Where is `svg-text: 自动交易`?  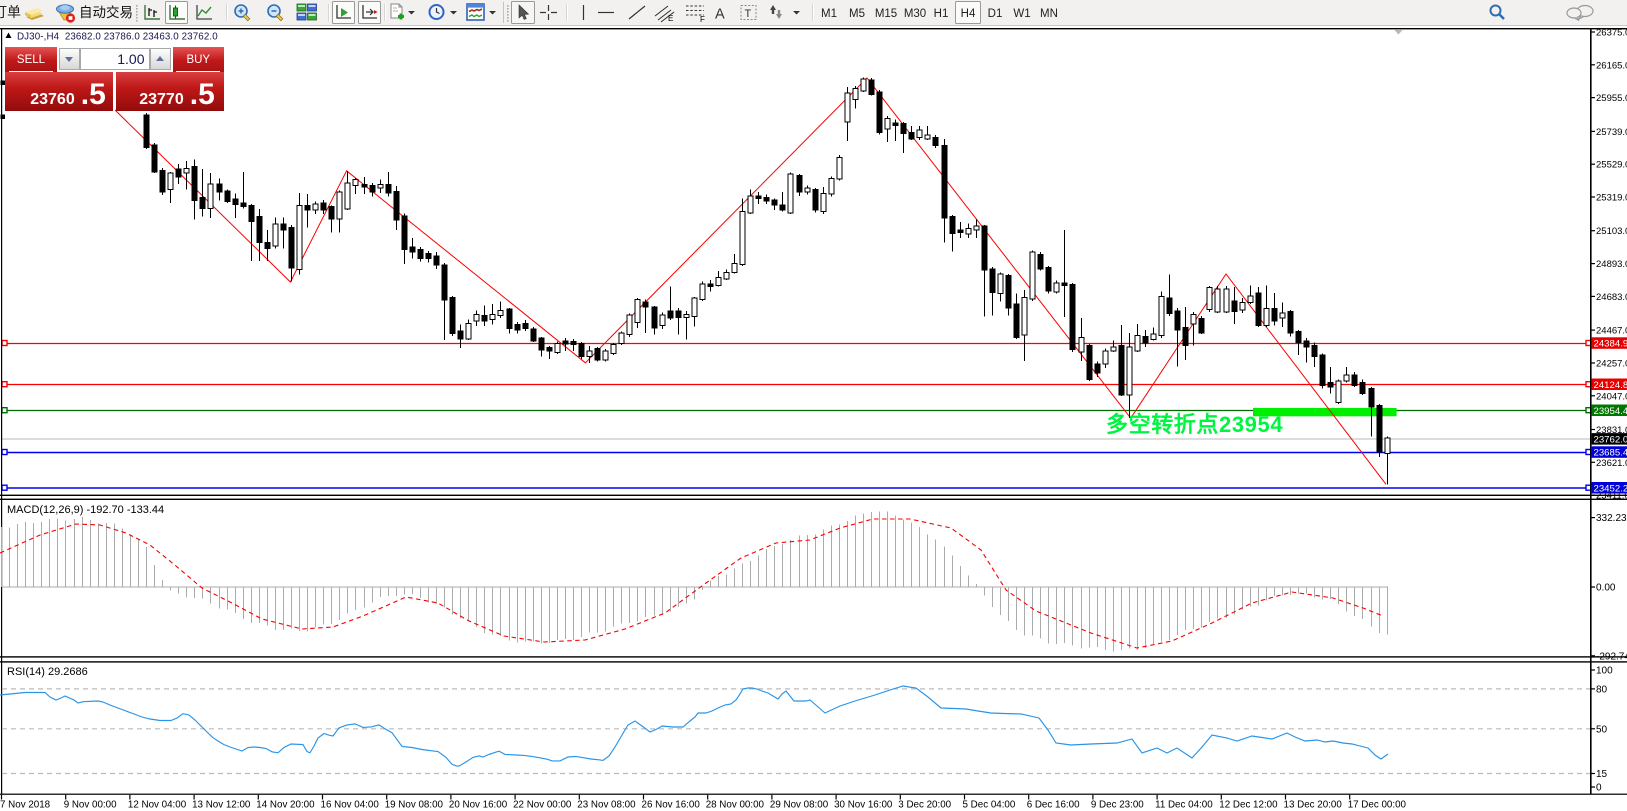
svg-text: 自动交易 is located at coordinates (106, 12).